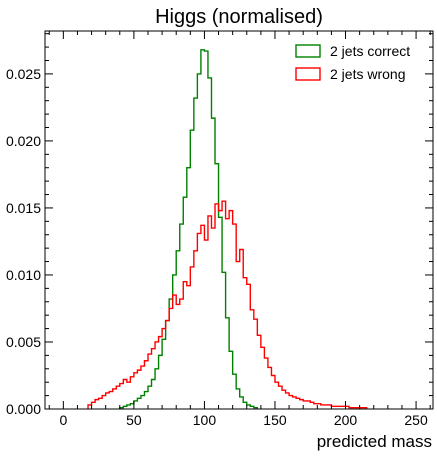 Image resolution: width=437 pixels, height=457 pixels. Describe the element at coordinates (134, 420) in the screenshot. I see `x-tick-label: 50` at that location.